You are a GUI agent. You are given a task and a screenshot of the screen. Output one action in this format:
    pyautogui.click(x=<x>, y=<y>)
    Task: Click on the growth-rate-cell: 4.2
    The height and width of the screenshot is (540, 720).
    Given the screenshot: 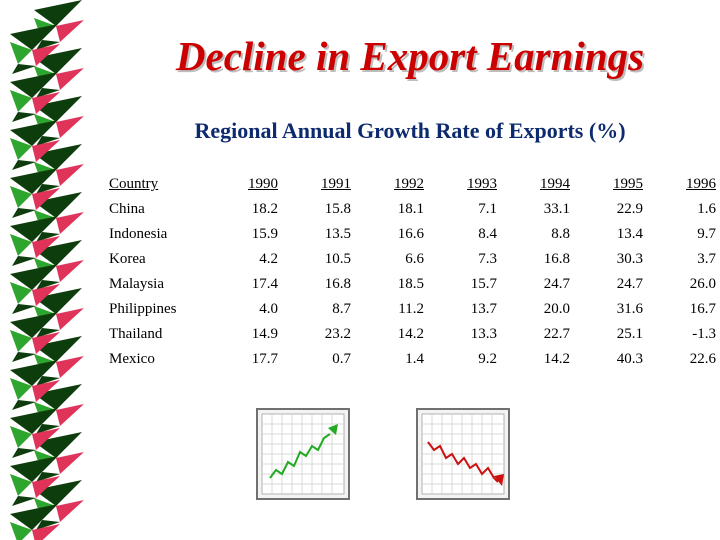 What is the action you would take?
    pyautogui.click(x=268, y=259)
    